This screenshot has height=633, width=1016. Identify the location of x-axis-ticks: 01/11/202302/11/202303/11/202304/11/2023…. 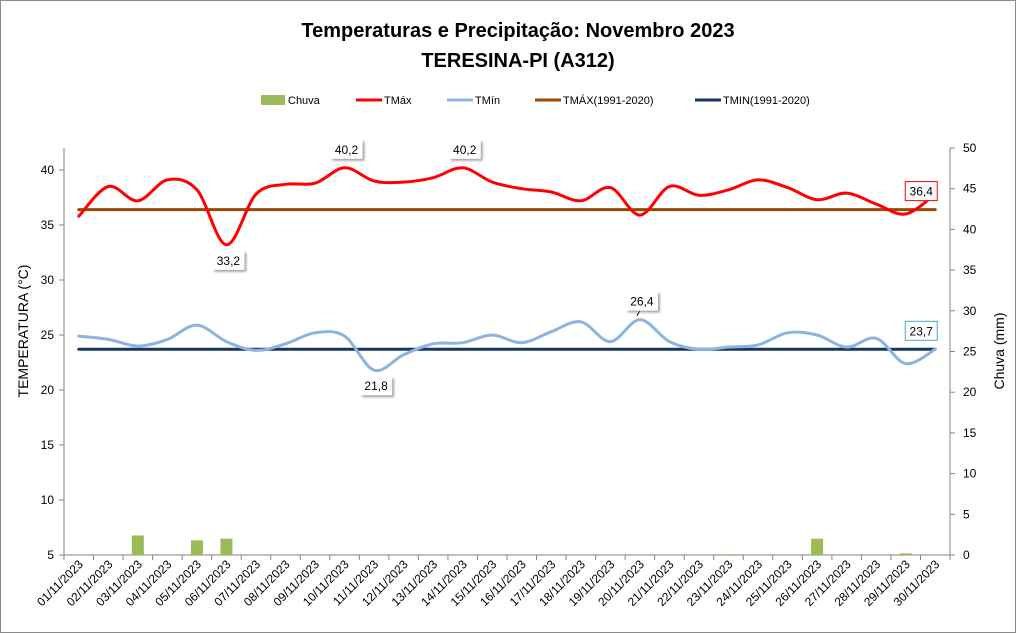
(492, 582).